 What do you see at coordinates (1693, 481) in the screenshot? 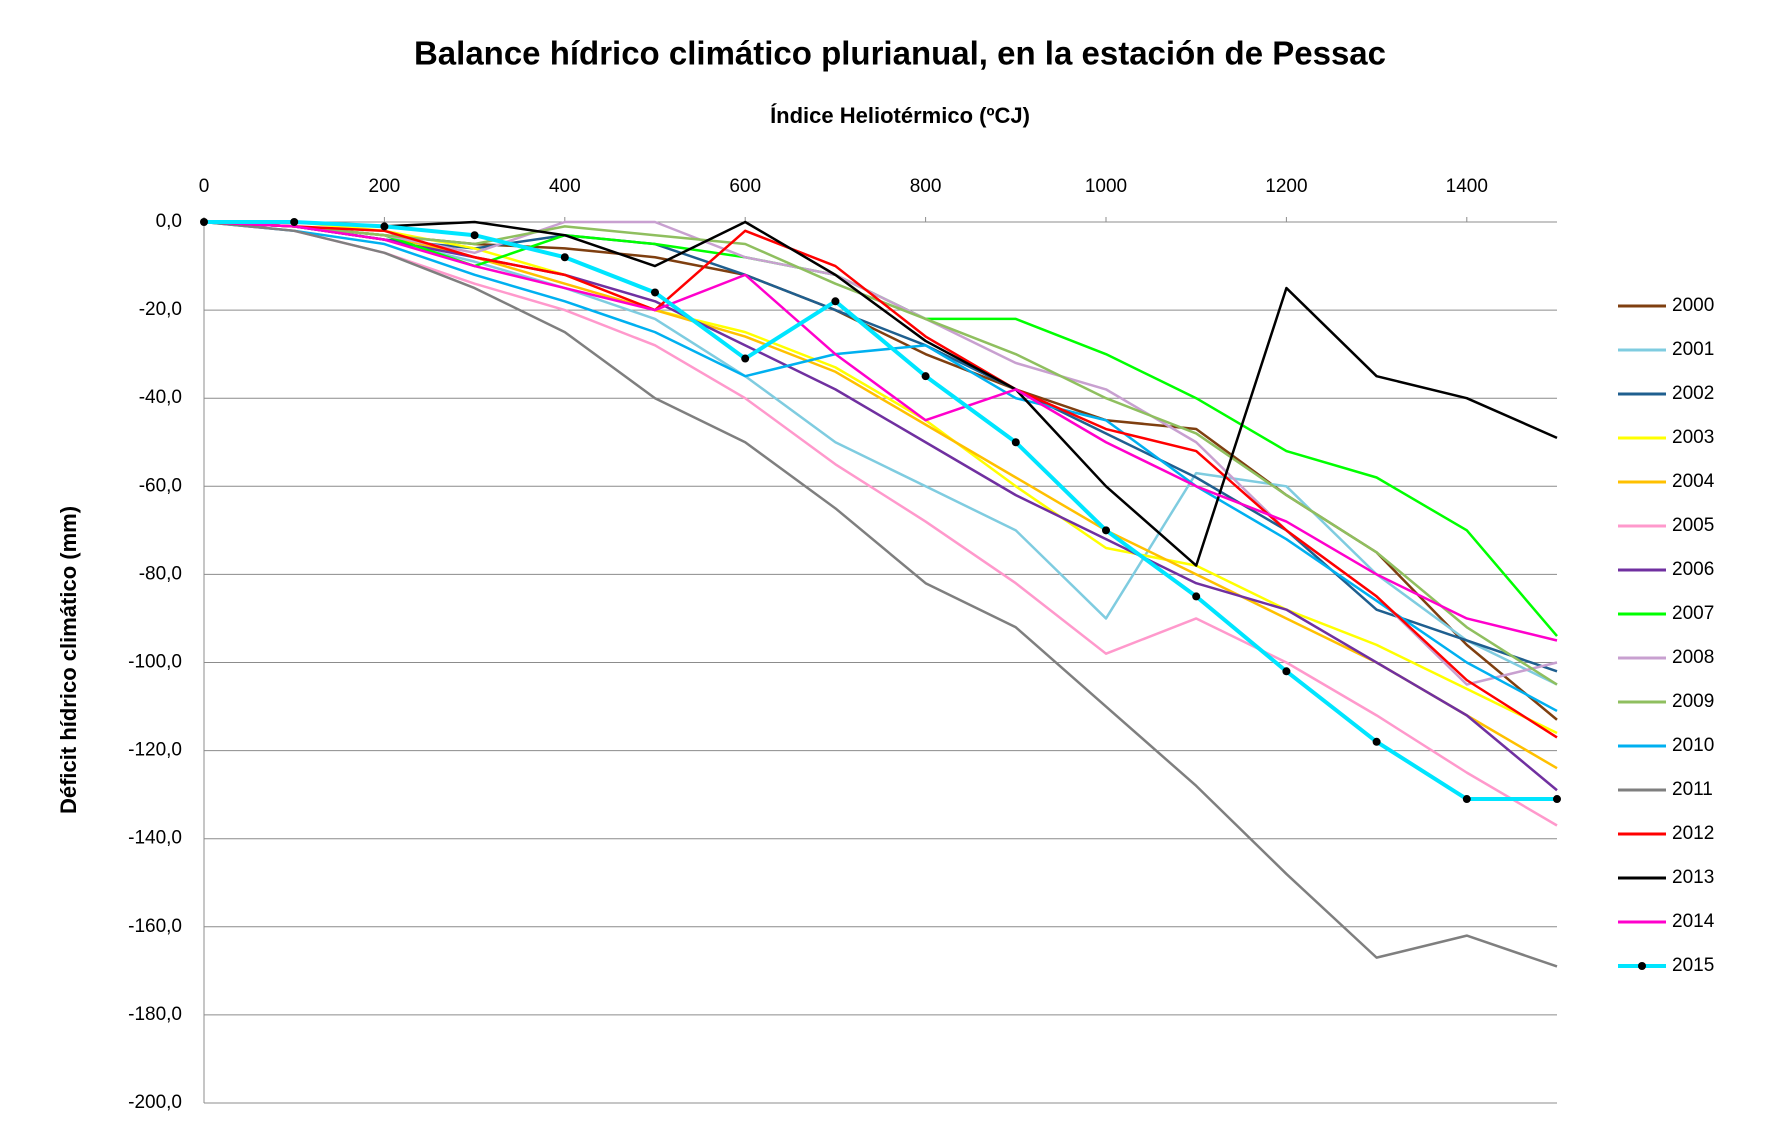
I see `legend-label: 2004` at bounding box center [1693, 481].